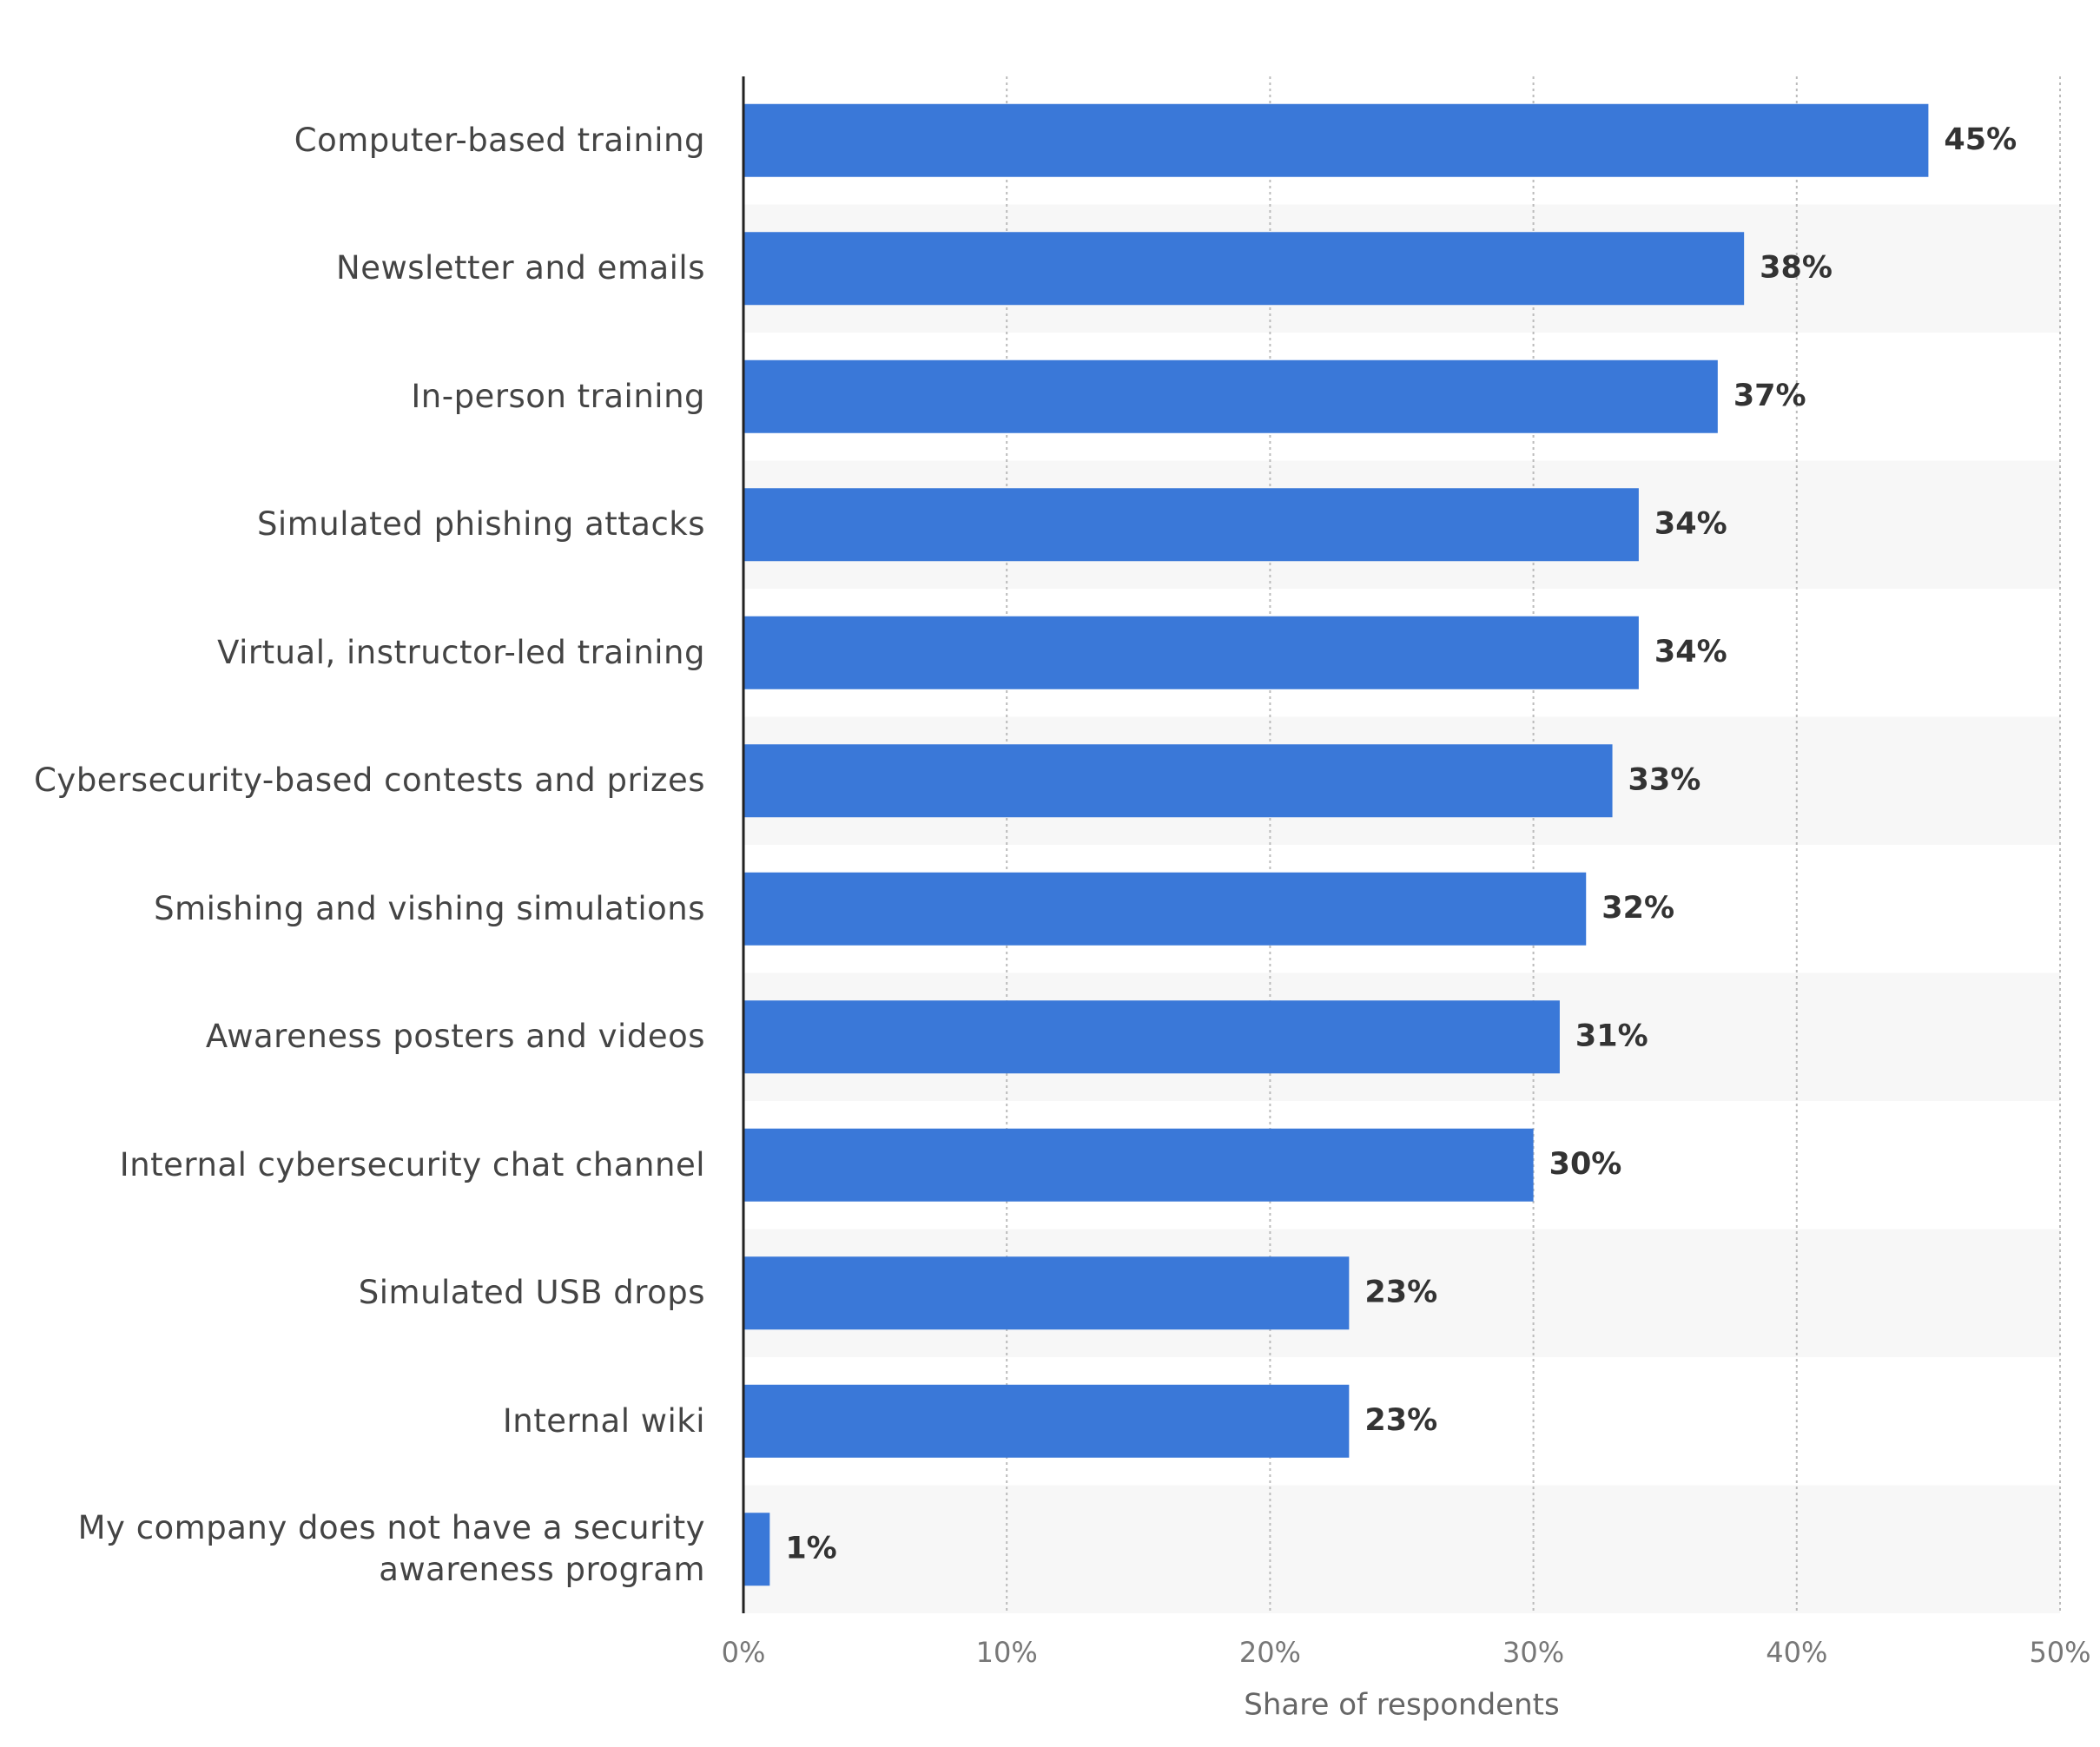  I want to click on x-axis-title: Share of respondents, so click(1401, 1705).